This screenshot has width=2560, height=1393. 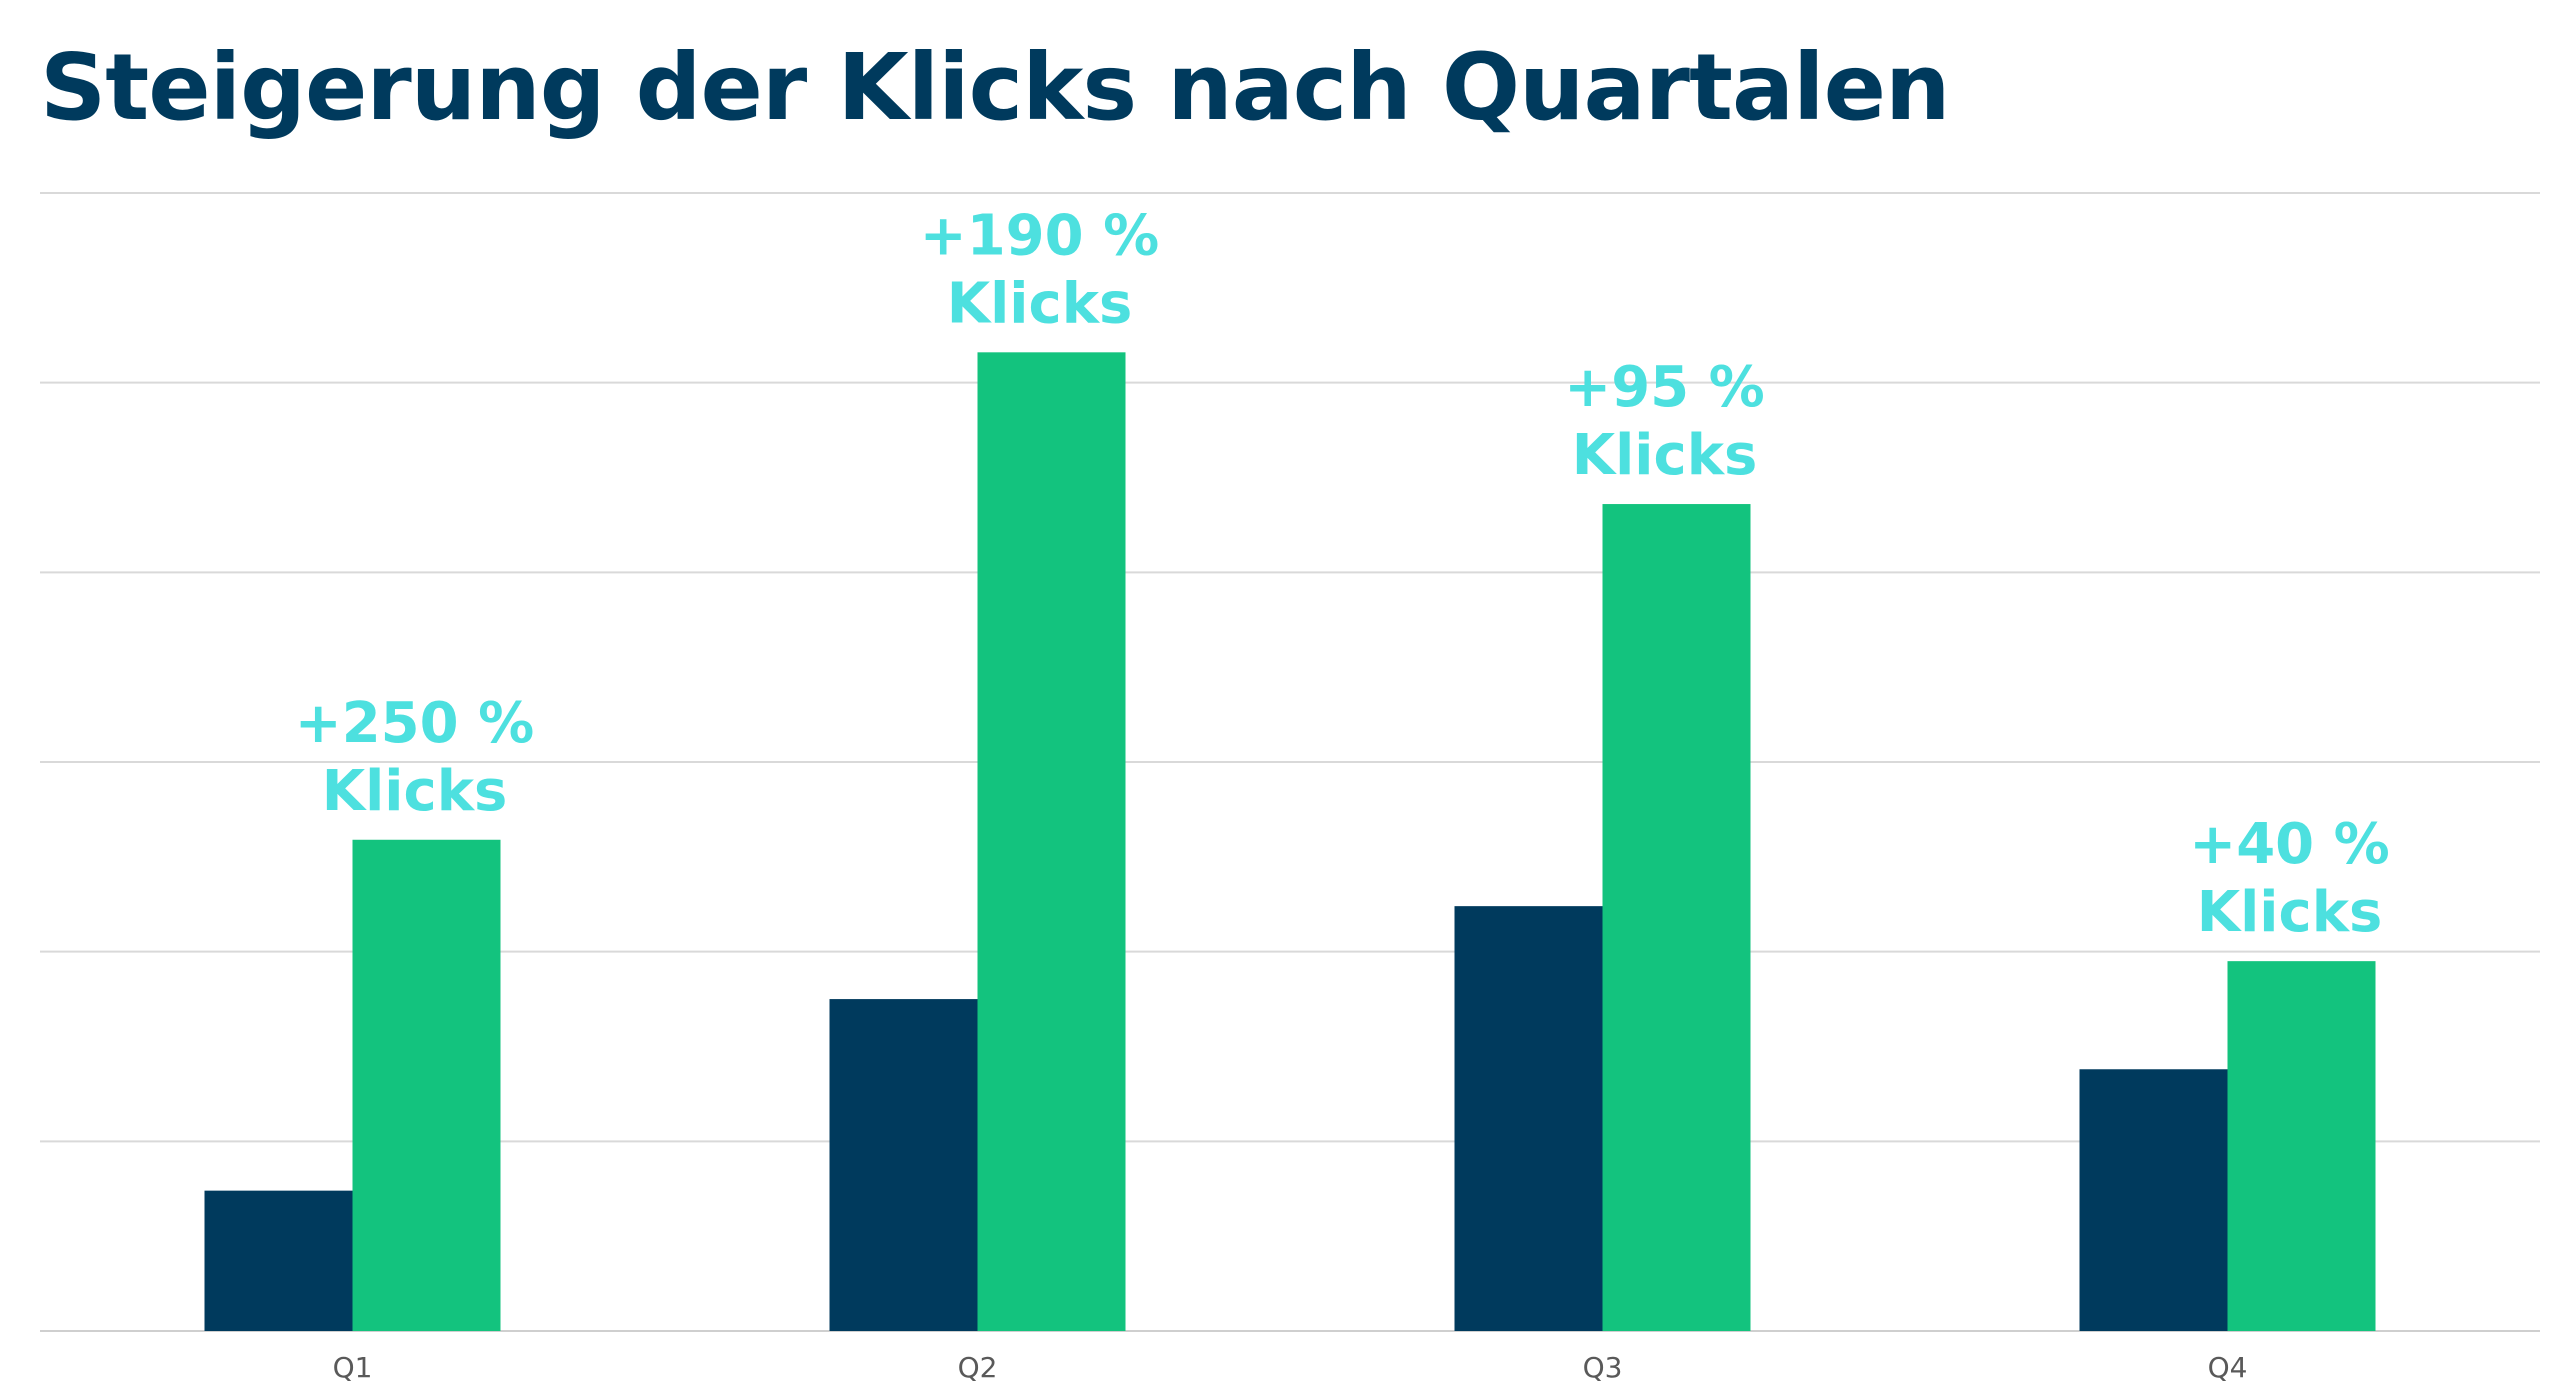 What do you see at coordinates (995, 87) in the screenshot?
I see `chart-title: Steigerung der Klicks nach Quartalen` at bounding box center [995, 87].